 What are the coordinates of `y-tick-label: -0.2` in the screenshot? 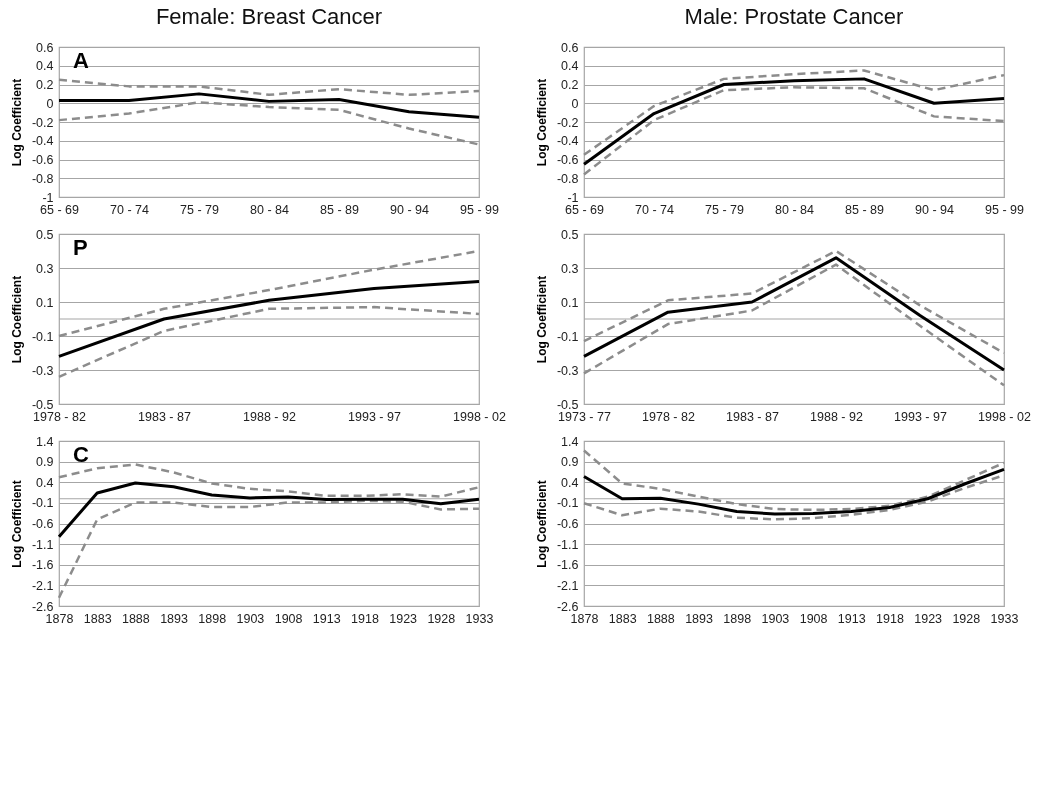 It's located at (567, 122).